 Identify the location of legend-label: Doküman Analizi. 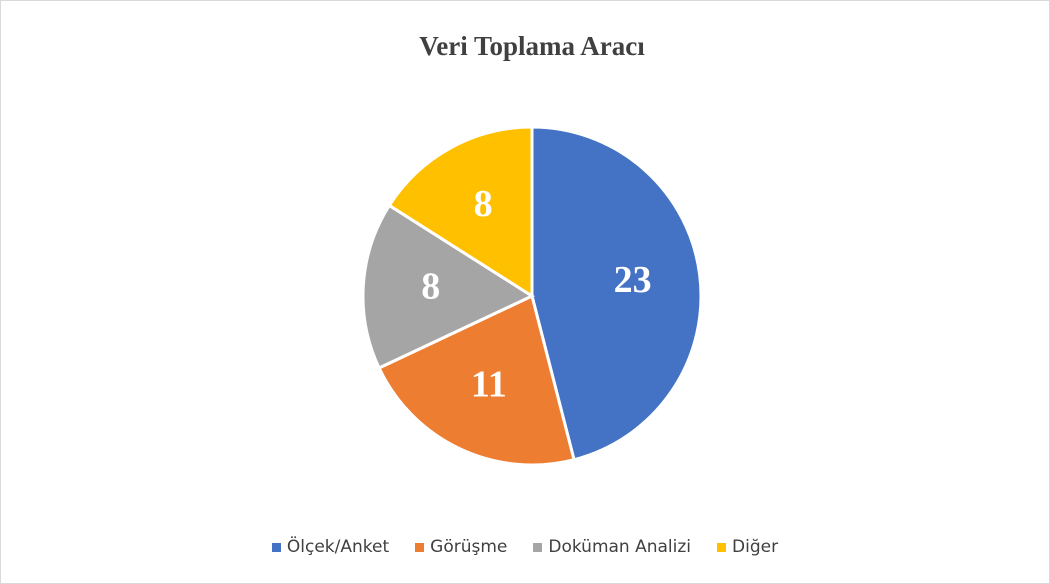
(620, 547).